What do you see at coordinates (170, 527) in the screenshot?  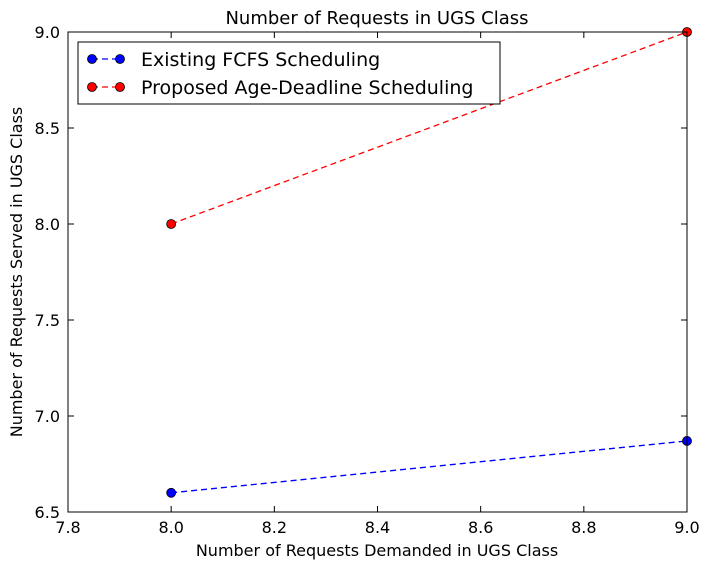 I see `x-tick-label: 8.0` at bounding box center [170, 527].